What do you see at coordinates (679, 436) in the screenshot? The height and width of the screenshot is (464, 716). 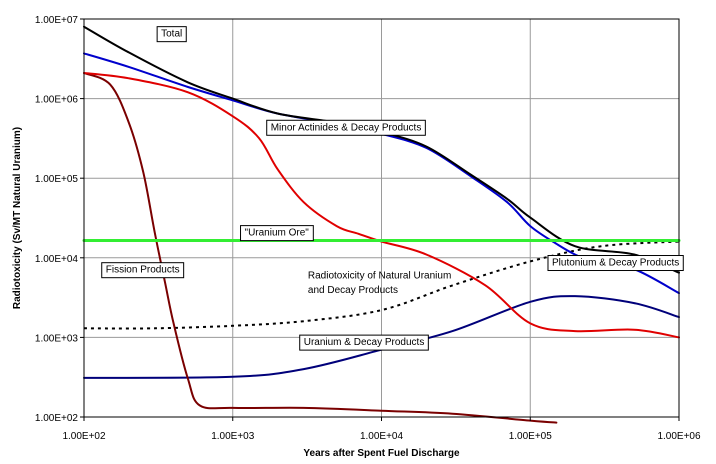 I see `x-tick-label: 1.00E+06` at bounding box center [679, 436].